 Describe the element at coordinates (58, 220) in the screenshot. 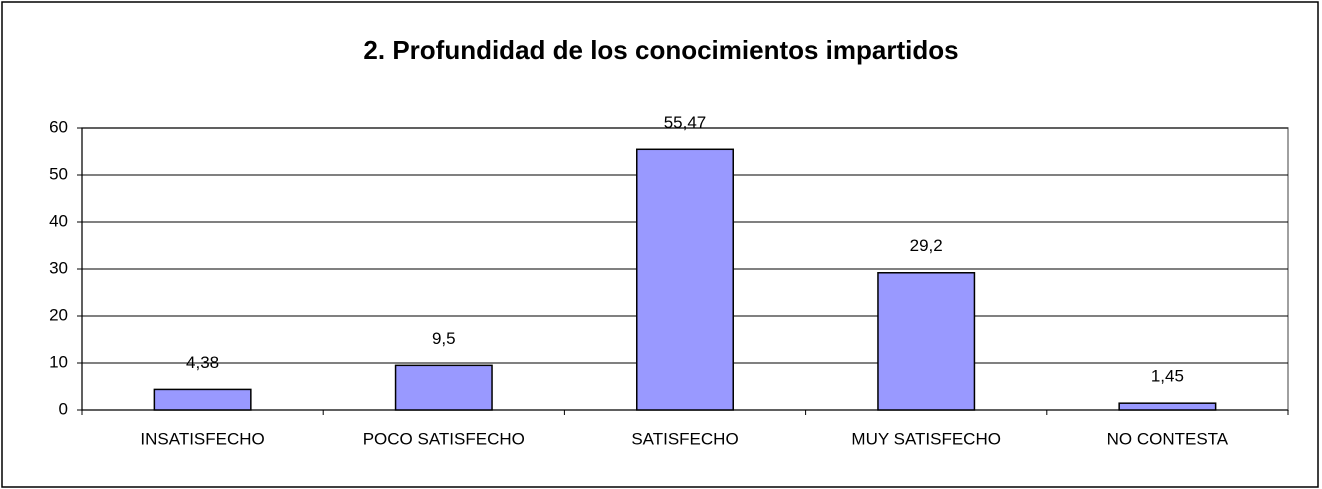

I see `y-tick-label: 40` at that location.